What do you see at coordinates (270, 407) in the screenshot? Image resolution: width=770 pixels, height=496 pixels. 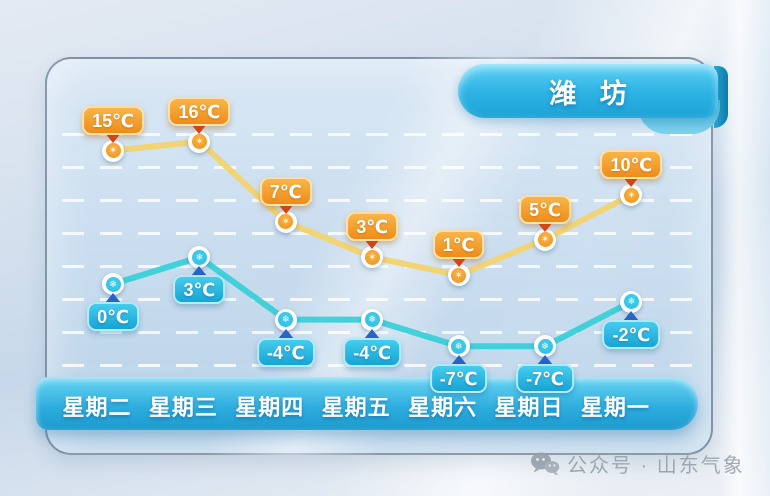 I see `weekday-label: 星期四` at bounding box center [270, 407].